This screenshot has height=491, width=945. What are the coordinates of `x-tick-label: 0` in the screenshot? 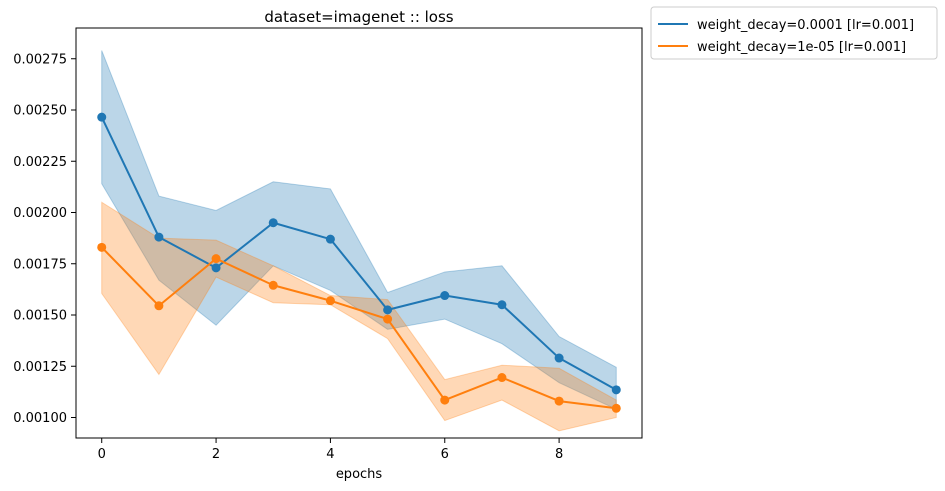 It's located at (102, 454).